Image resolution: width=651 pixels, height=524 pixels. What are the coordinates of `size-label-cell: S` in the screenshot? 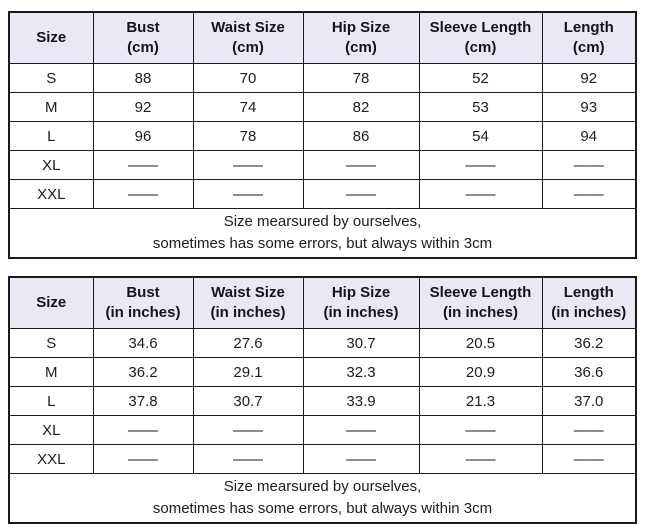 It's located at (51, 343).